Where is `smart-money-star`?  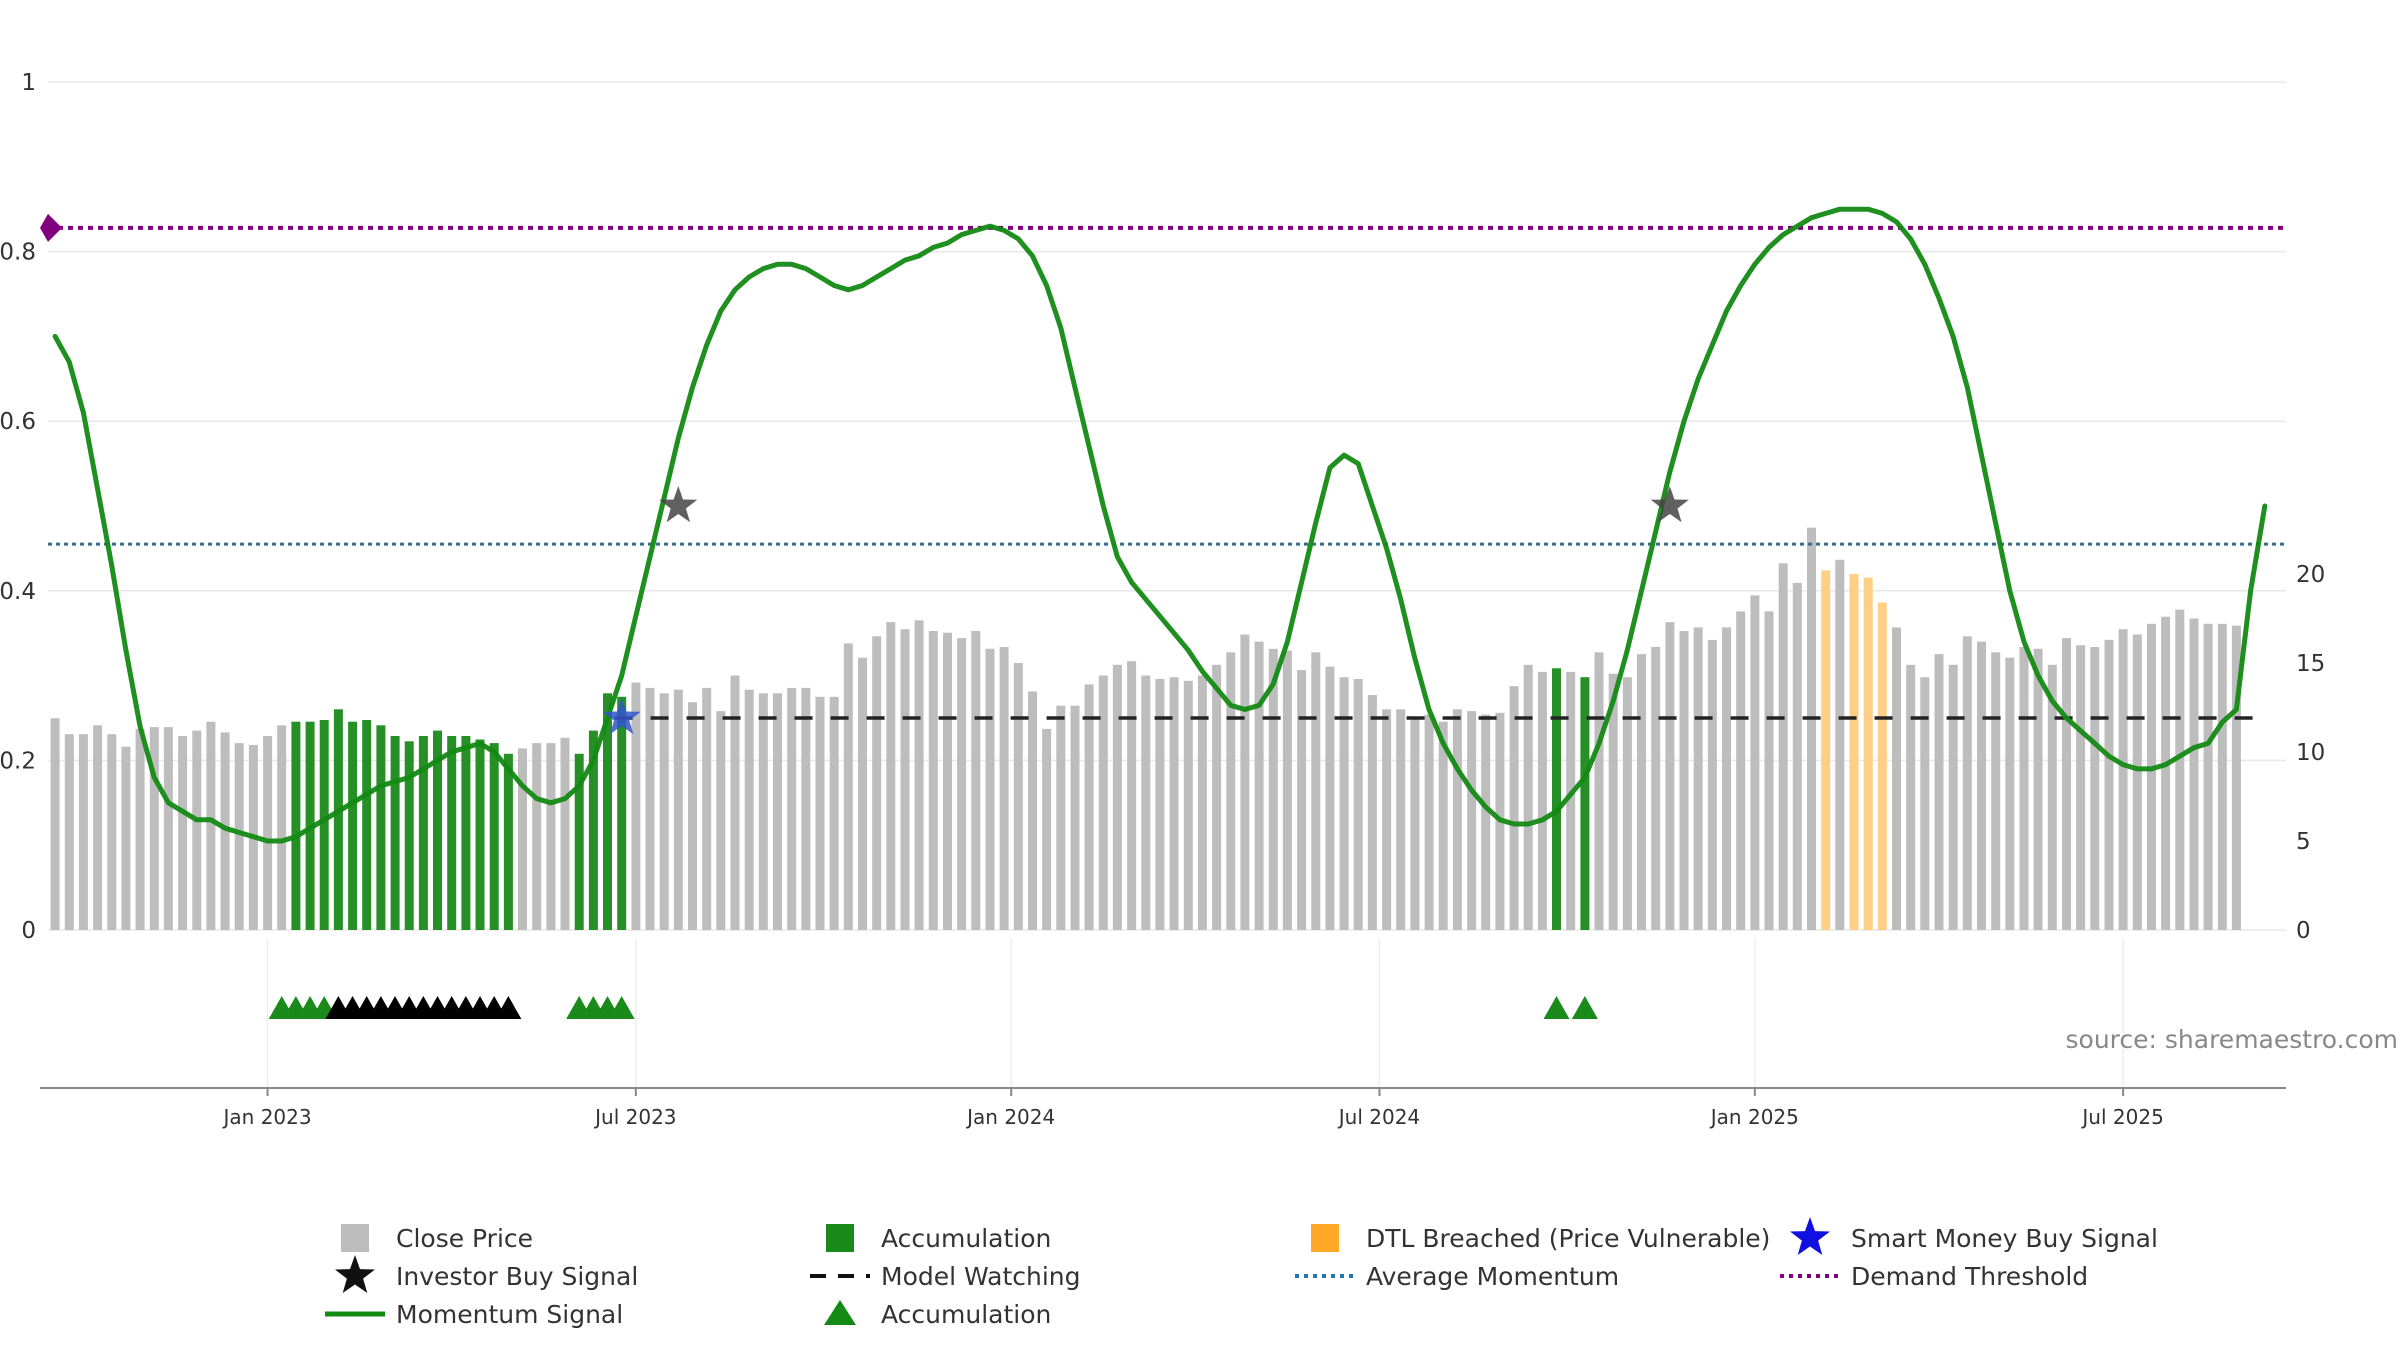 smart-money-star is located at coordinates (621, 716).